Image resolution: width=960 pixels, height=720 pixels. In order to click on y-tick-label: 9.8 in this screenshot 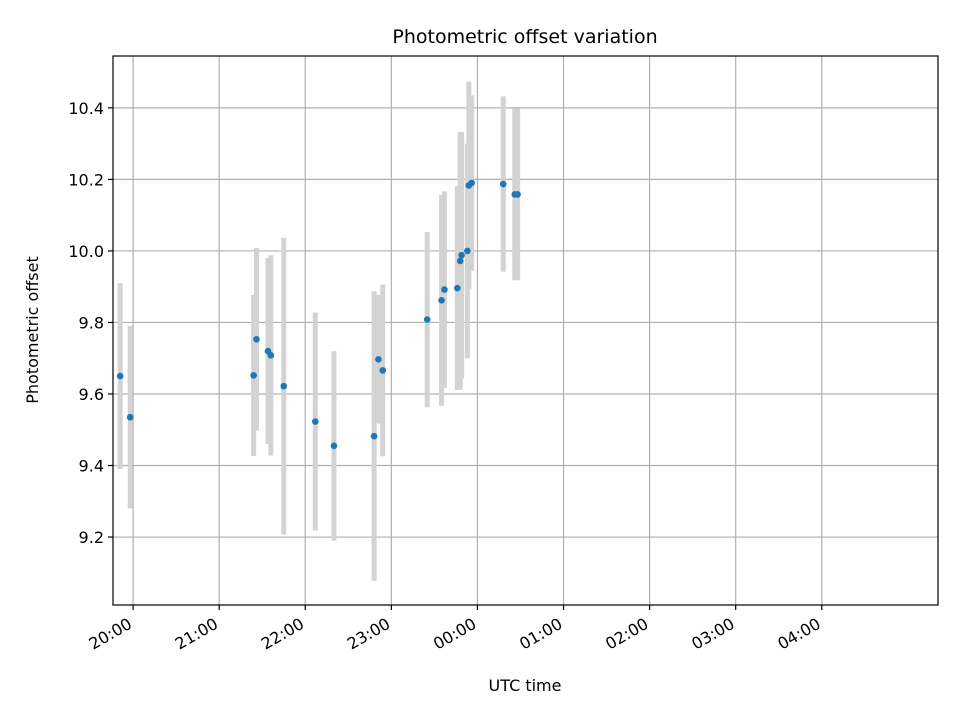, I will do `click(91, 322)`.